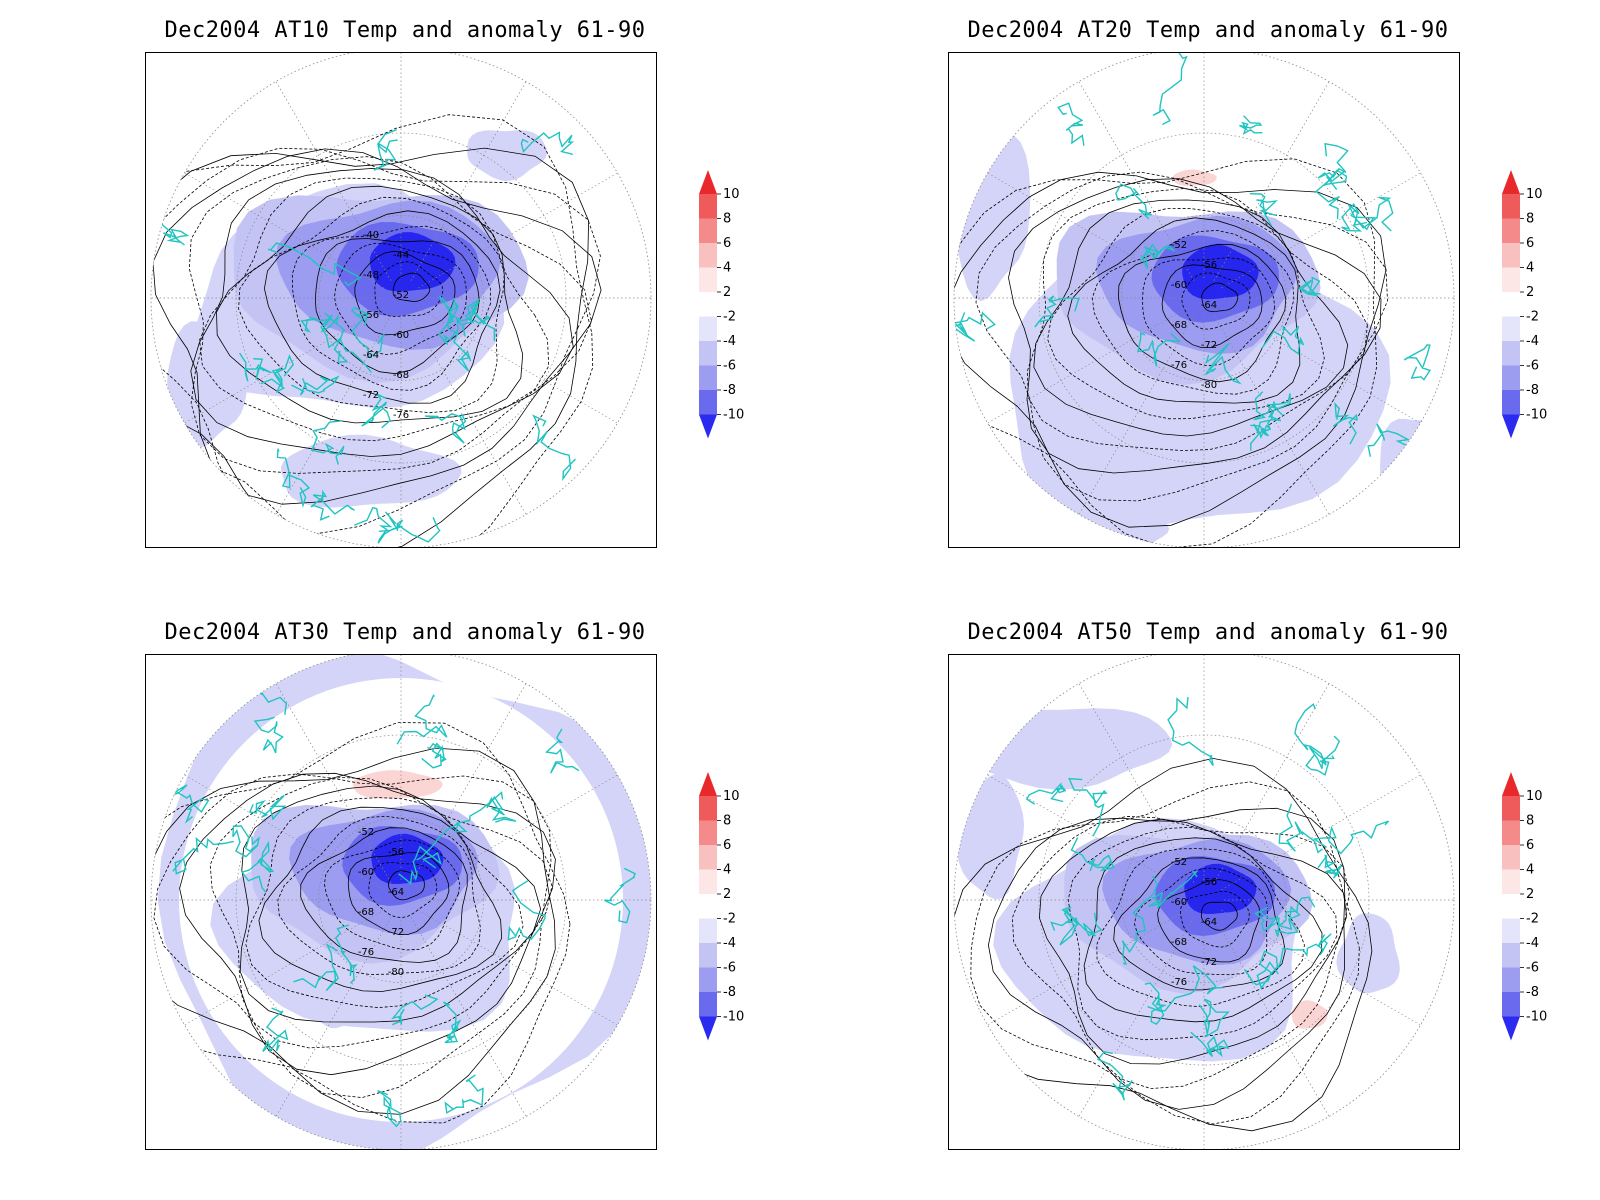  I want to click on contour-label: -56, so click(371, 315).